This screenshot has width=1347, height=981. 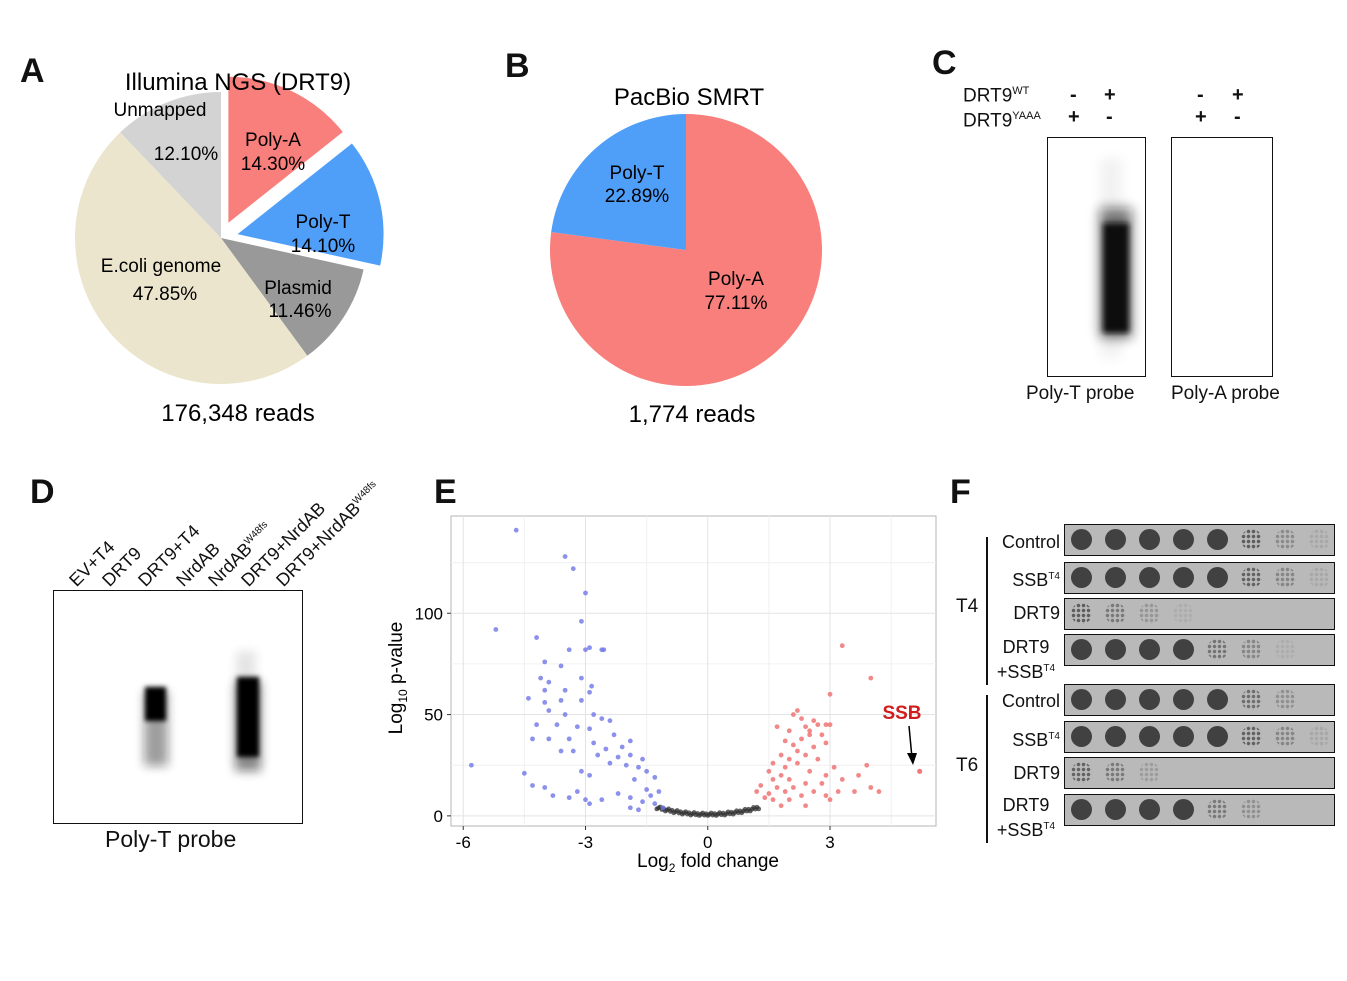 What do you see at coordinates (585, 842) in the screenshot?
I see `e-xtick-label-1: -3` at bounding box center [585, 842].